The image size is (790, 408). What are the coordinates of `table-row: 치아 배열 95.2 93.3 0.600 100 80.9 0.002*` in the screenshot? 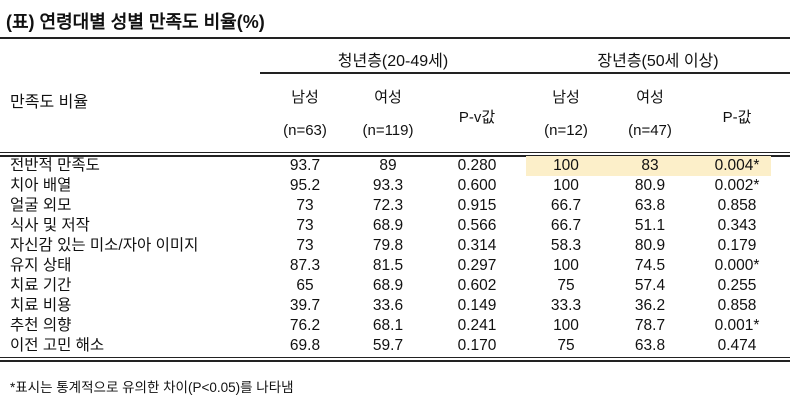 It's located at (395, 186).